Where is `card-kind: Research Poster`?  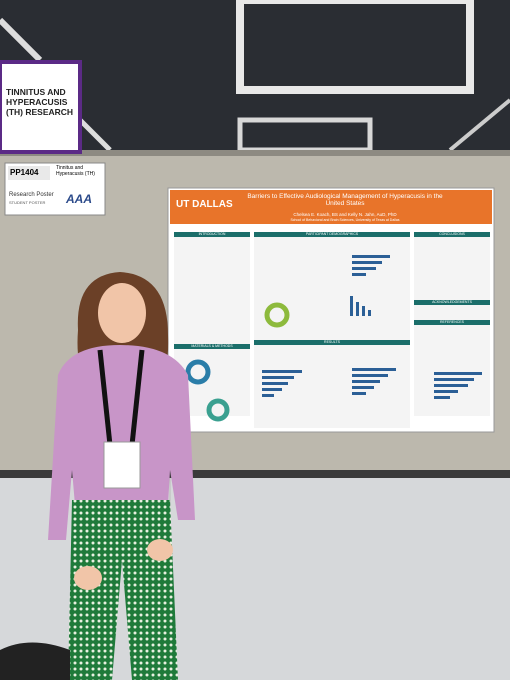
card-kind: Research Poster is located at coordinates (31, 195).